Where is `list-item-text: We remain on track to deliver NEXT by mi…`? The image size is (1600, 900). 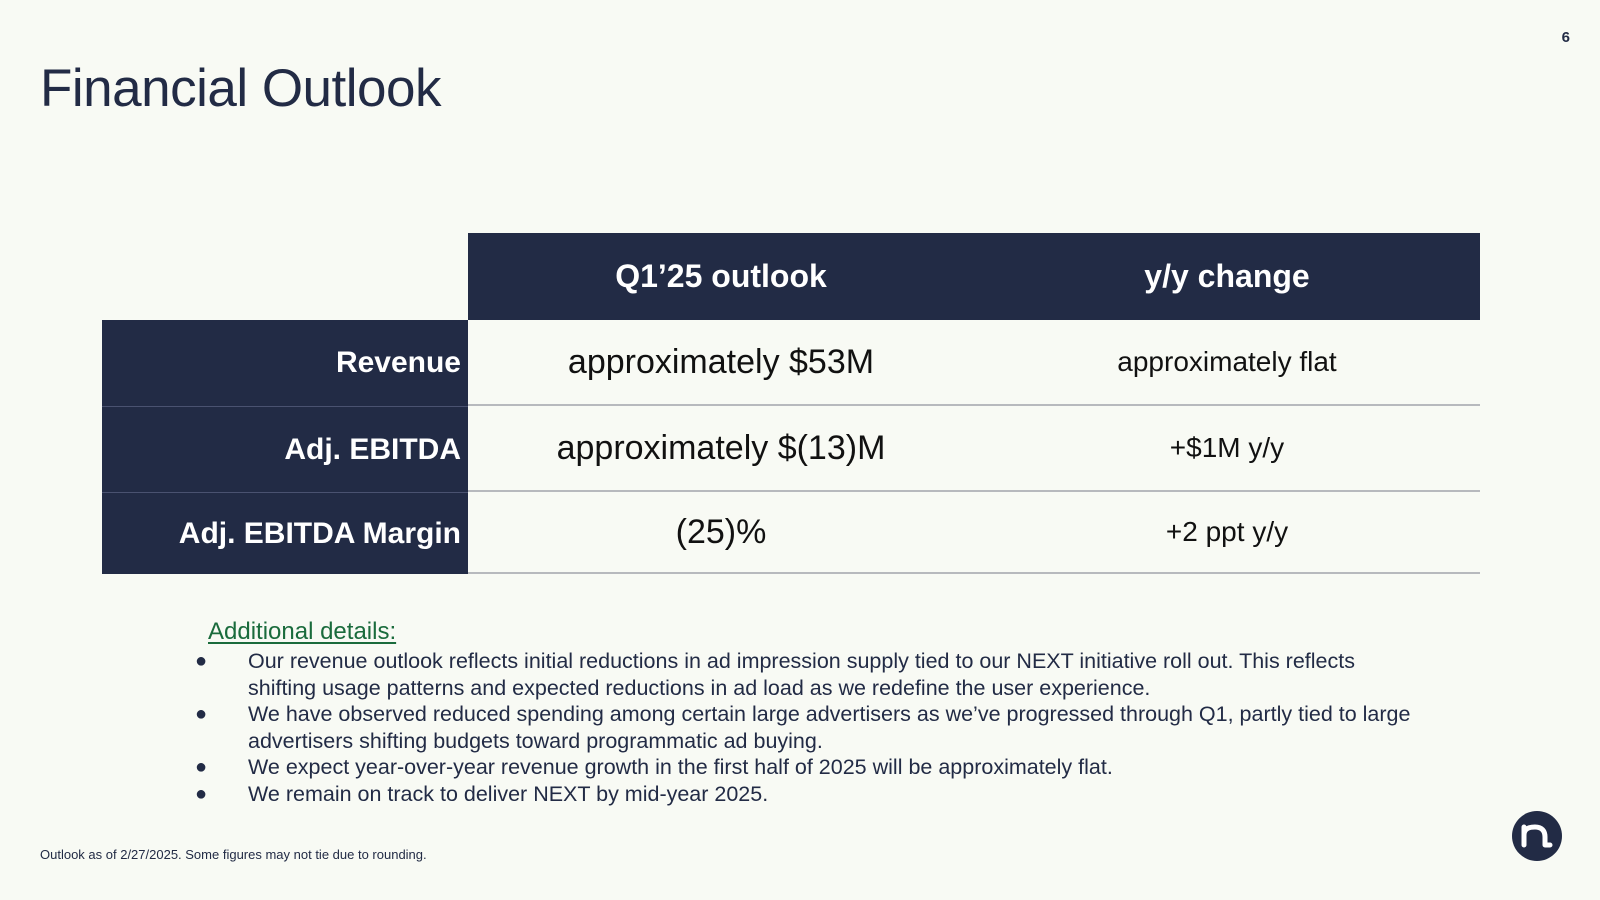
list-item-text: We remain on track to deliver NEXT by mi… is located at coordinates (508, 793).